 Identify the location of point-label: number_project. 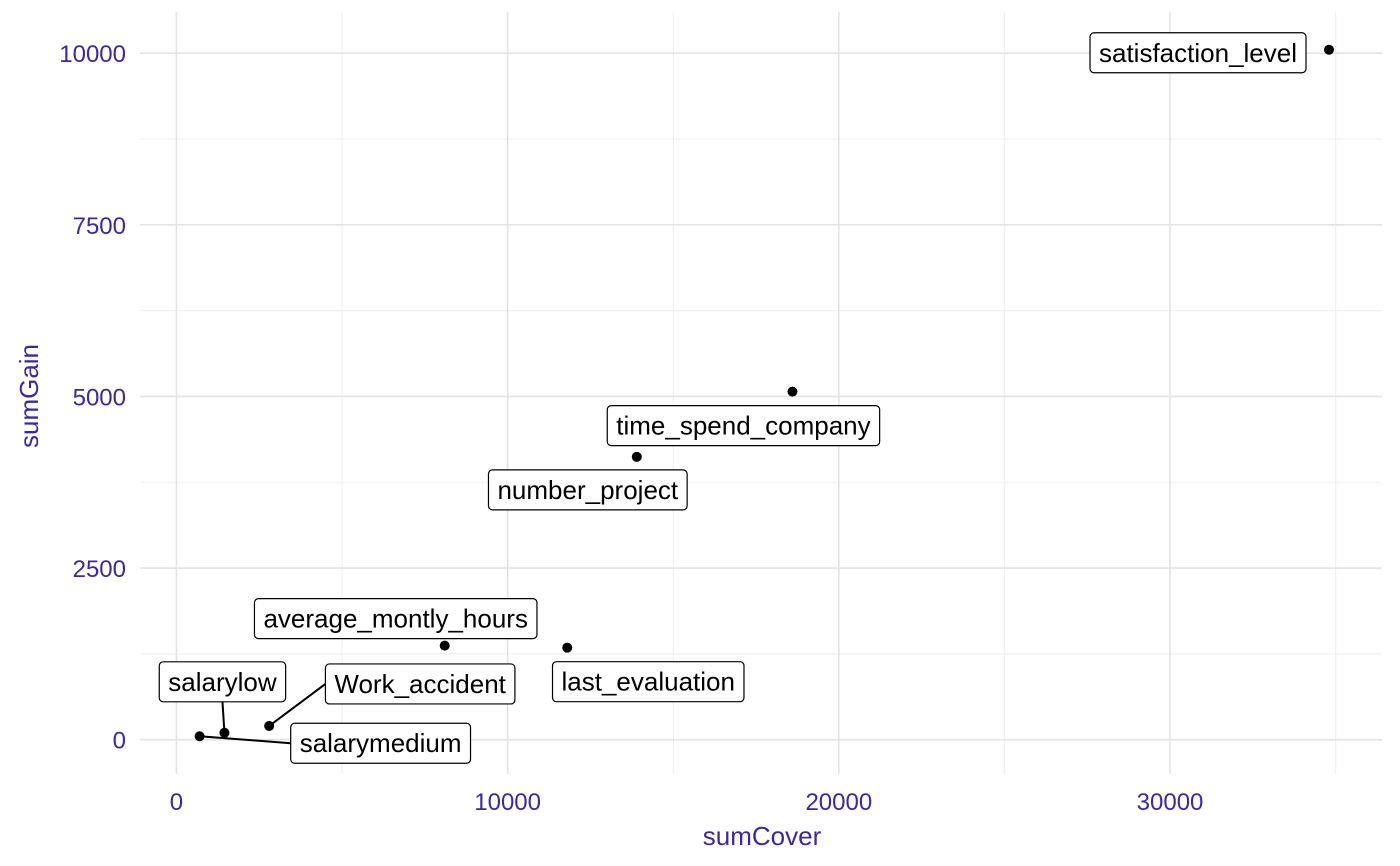
(587, 490).